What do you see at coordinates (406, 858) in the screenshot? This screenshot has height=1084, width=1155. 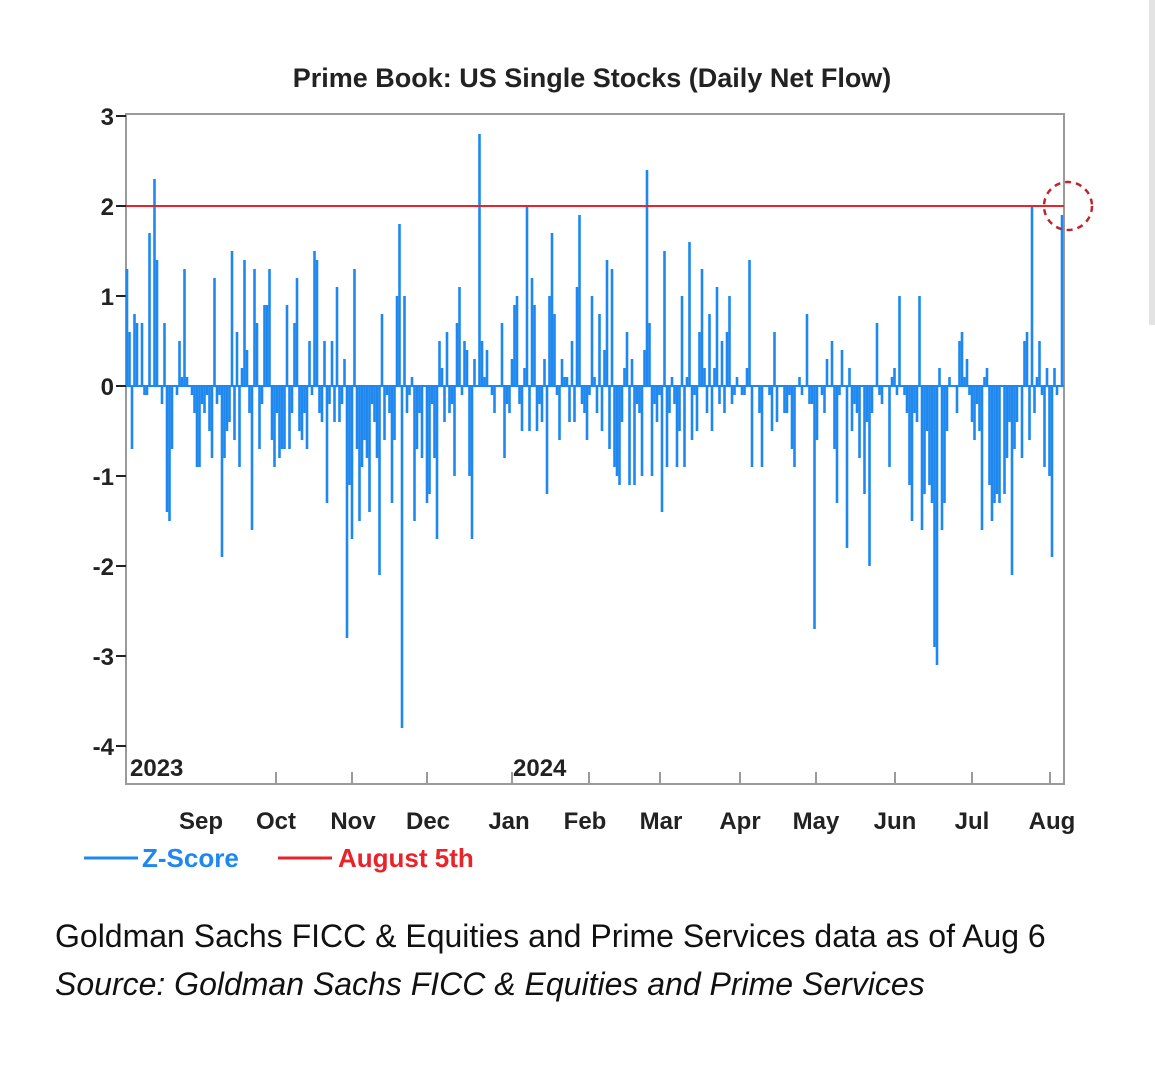 I see `legend-label-august-5th: August 5th` at bounding box center [406, 858].